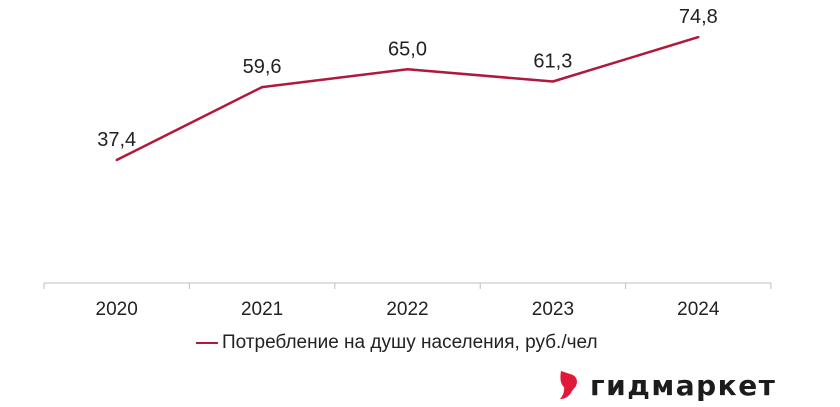 This screenshot has width=840, height=407. Describe the element at coordinates (553, 309) in the screenshot. I see `x-tick-label: 2023` at that location.